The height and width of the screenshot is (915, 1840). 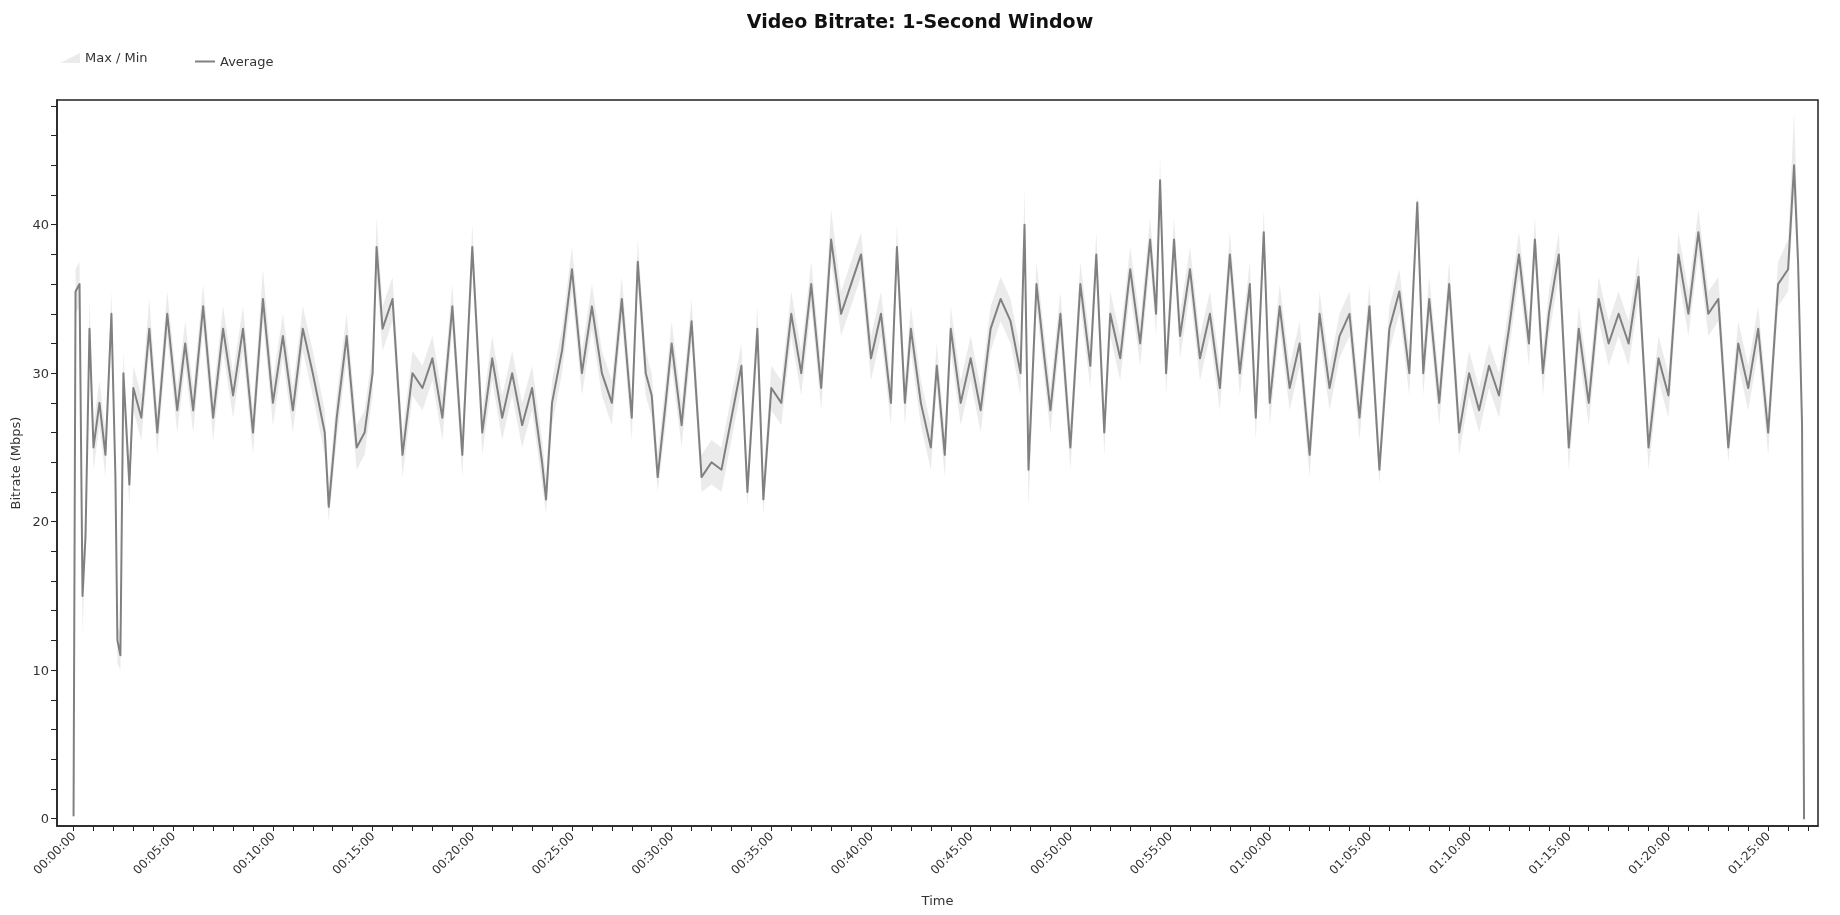 I want to click on y-tick-label: 30, so click(x=40, y=373).